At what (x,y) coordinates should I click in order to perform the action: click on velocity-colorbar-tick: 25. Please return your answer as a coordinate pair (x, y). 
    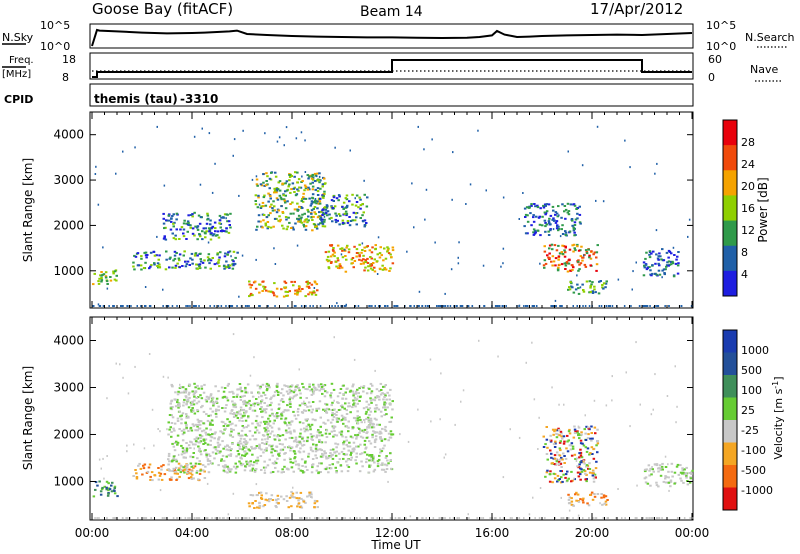
    Looking at the image, I should click on (748, 410).